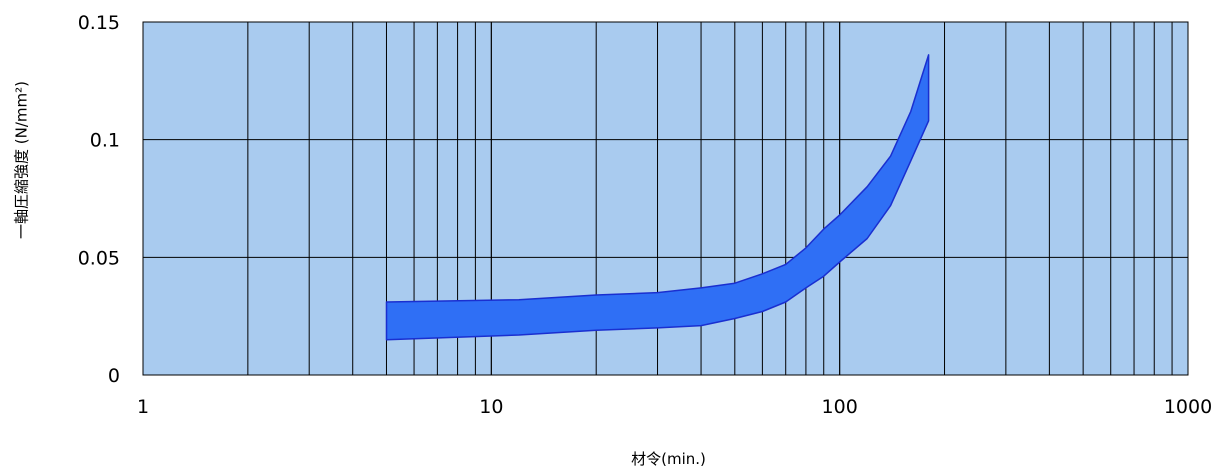 This screenshot has height=471, width=1220. I want to click on x-tick-labels: 1 10 100 1000, so click(674, 407).